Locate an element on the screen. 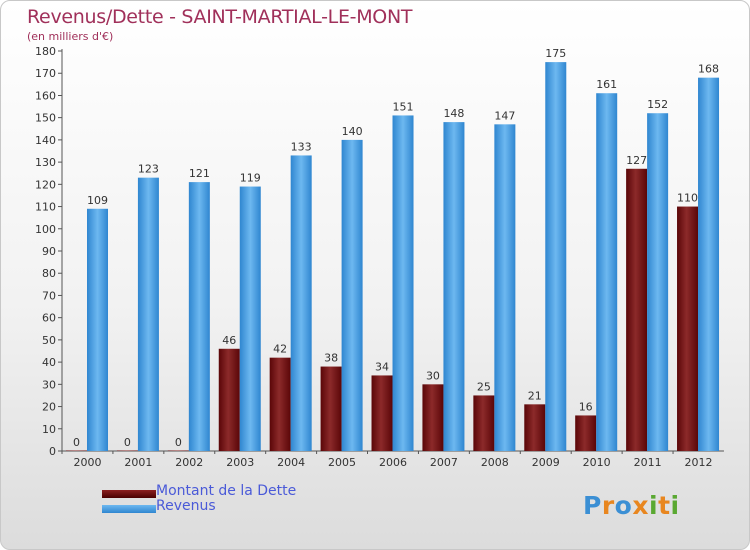 This screenshot has height=550, width=750. y-tick-label: 180 is located at coordinates (45, 51).